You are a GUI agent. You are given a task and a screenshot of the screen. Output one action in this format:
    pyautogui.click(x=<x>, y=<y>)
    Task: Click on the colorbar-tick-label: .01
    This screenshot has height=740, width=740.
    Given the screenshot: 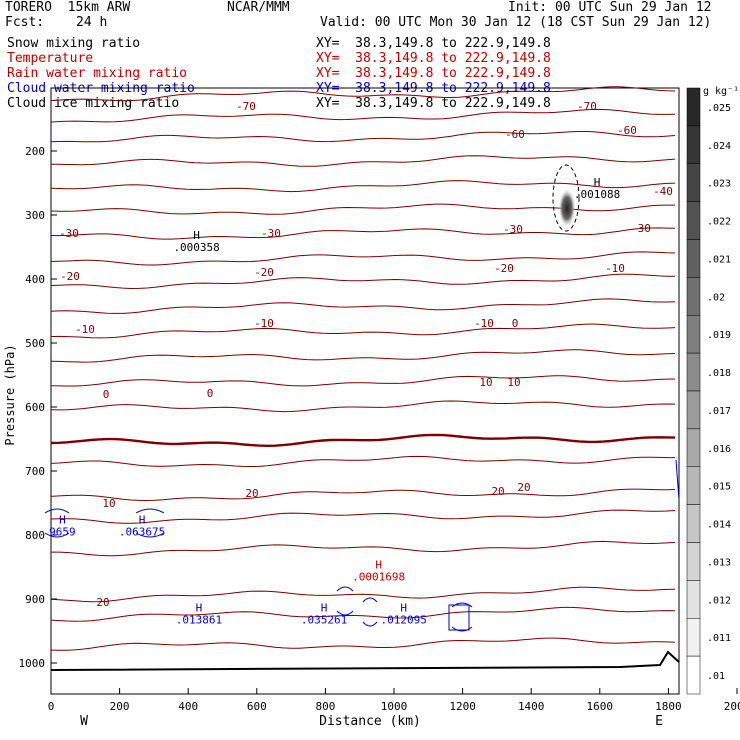 What is the action you would take?
    pyautogui.click(x=716, y=676)
    